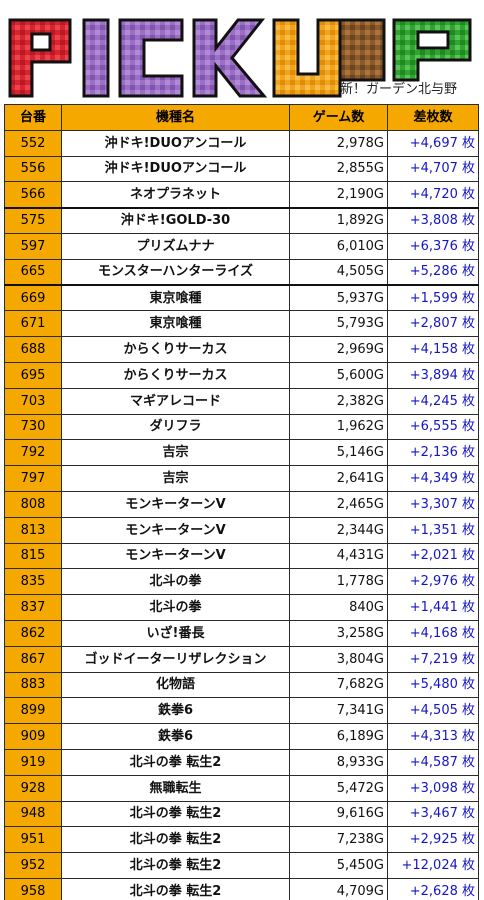 The image size is (484, 900). I want to click on table-row: 566 ネオプラネット 2,190G +4,720 枚, so click(241, 195).